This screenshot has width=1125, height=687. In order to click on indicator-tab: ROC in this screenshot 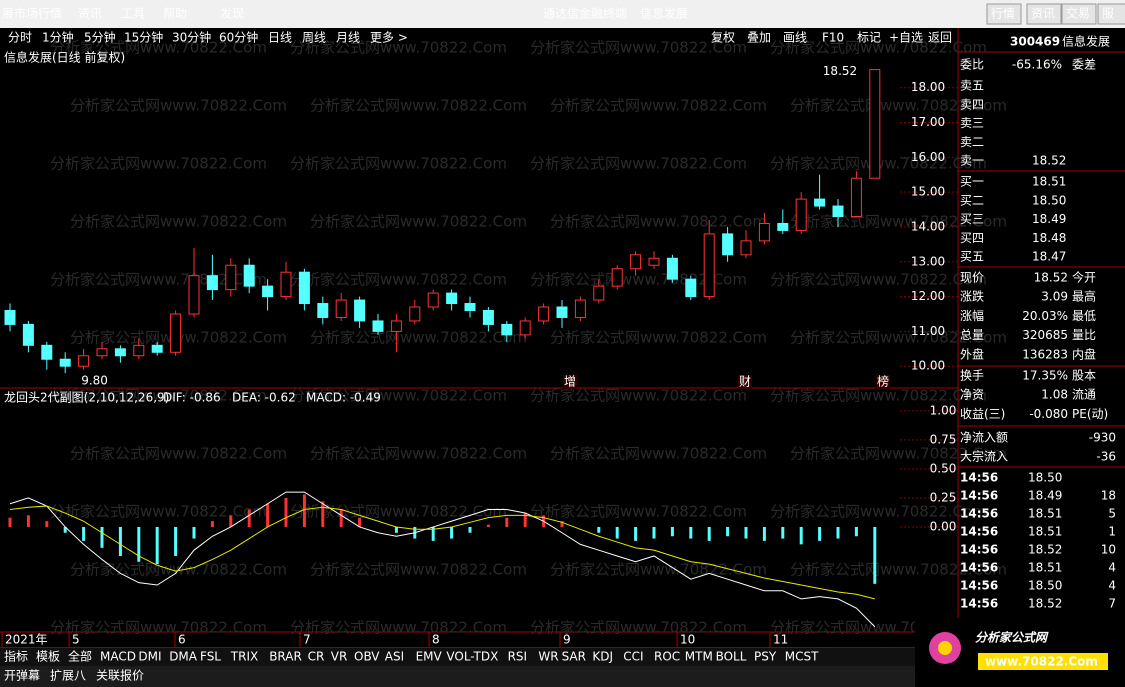, I will do `click(667, 657)`.